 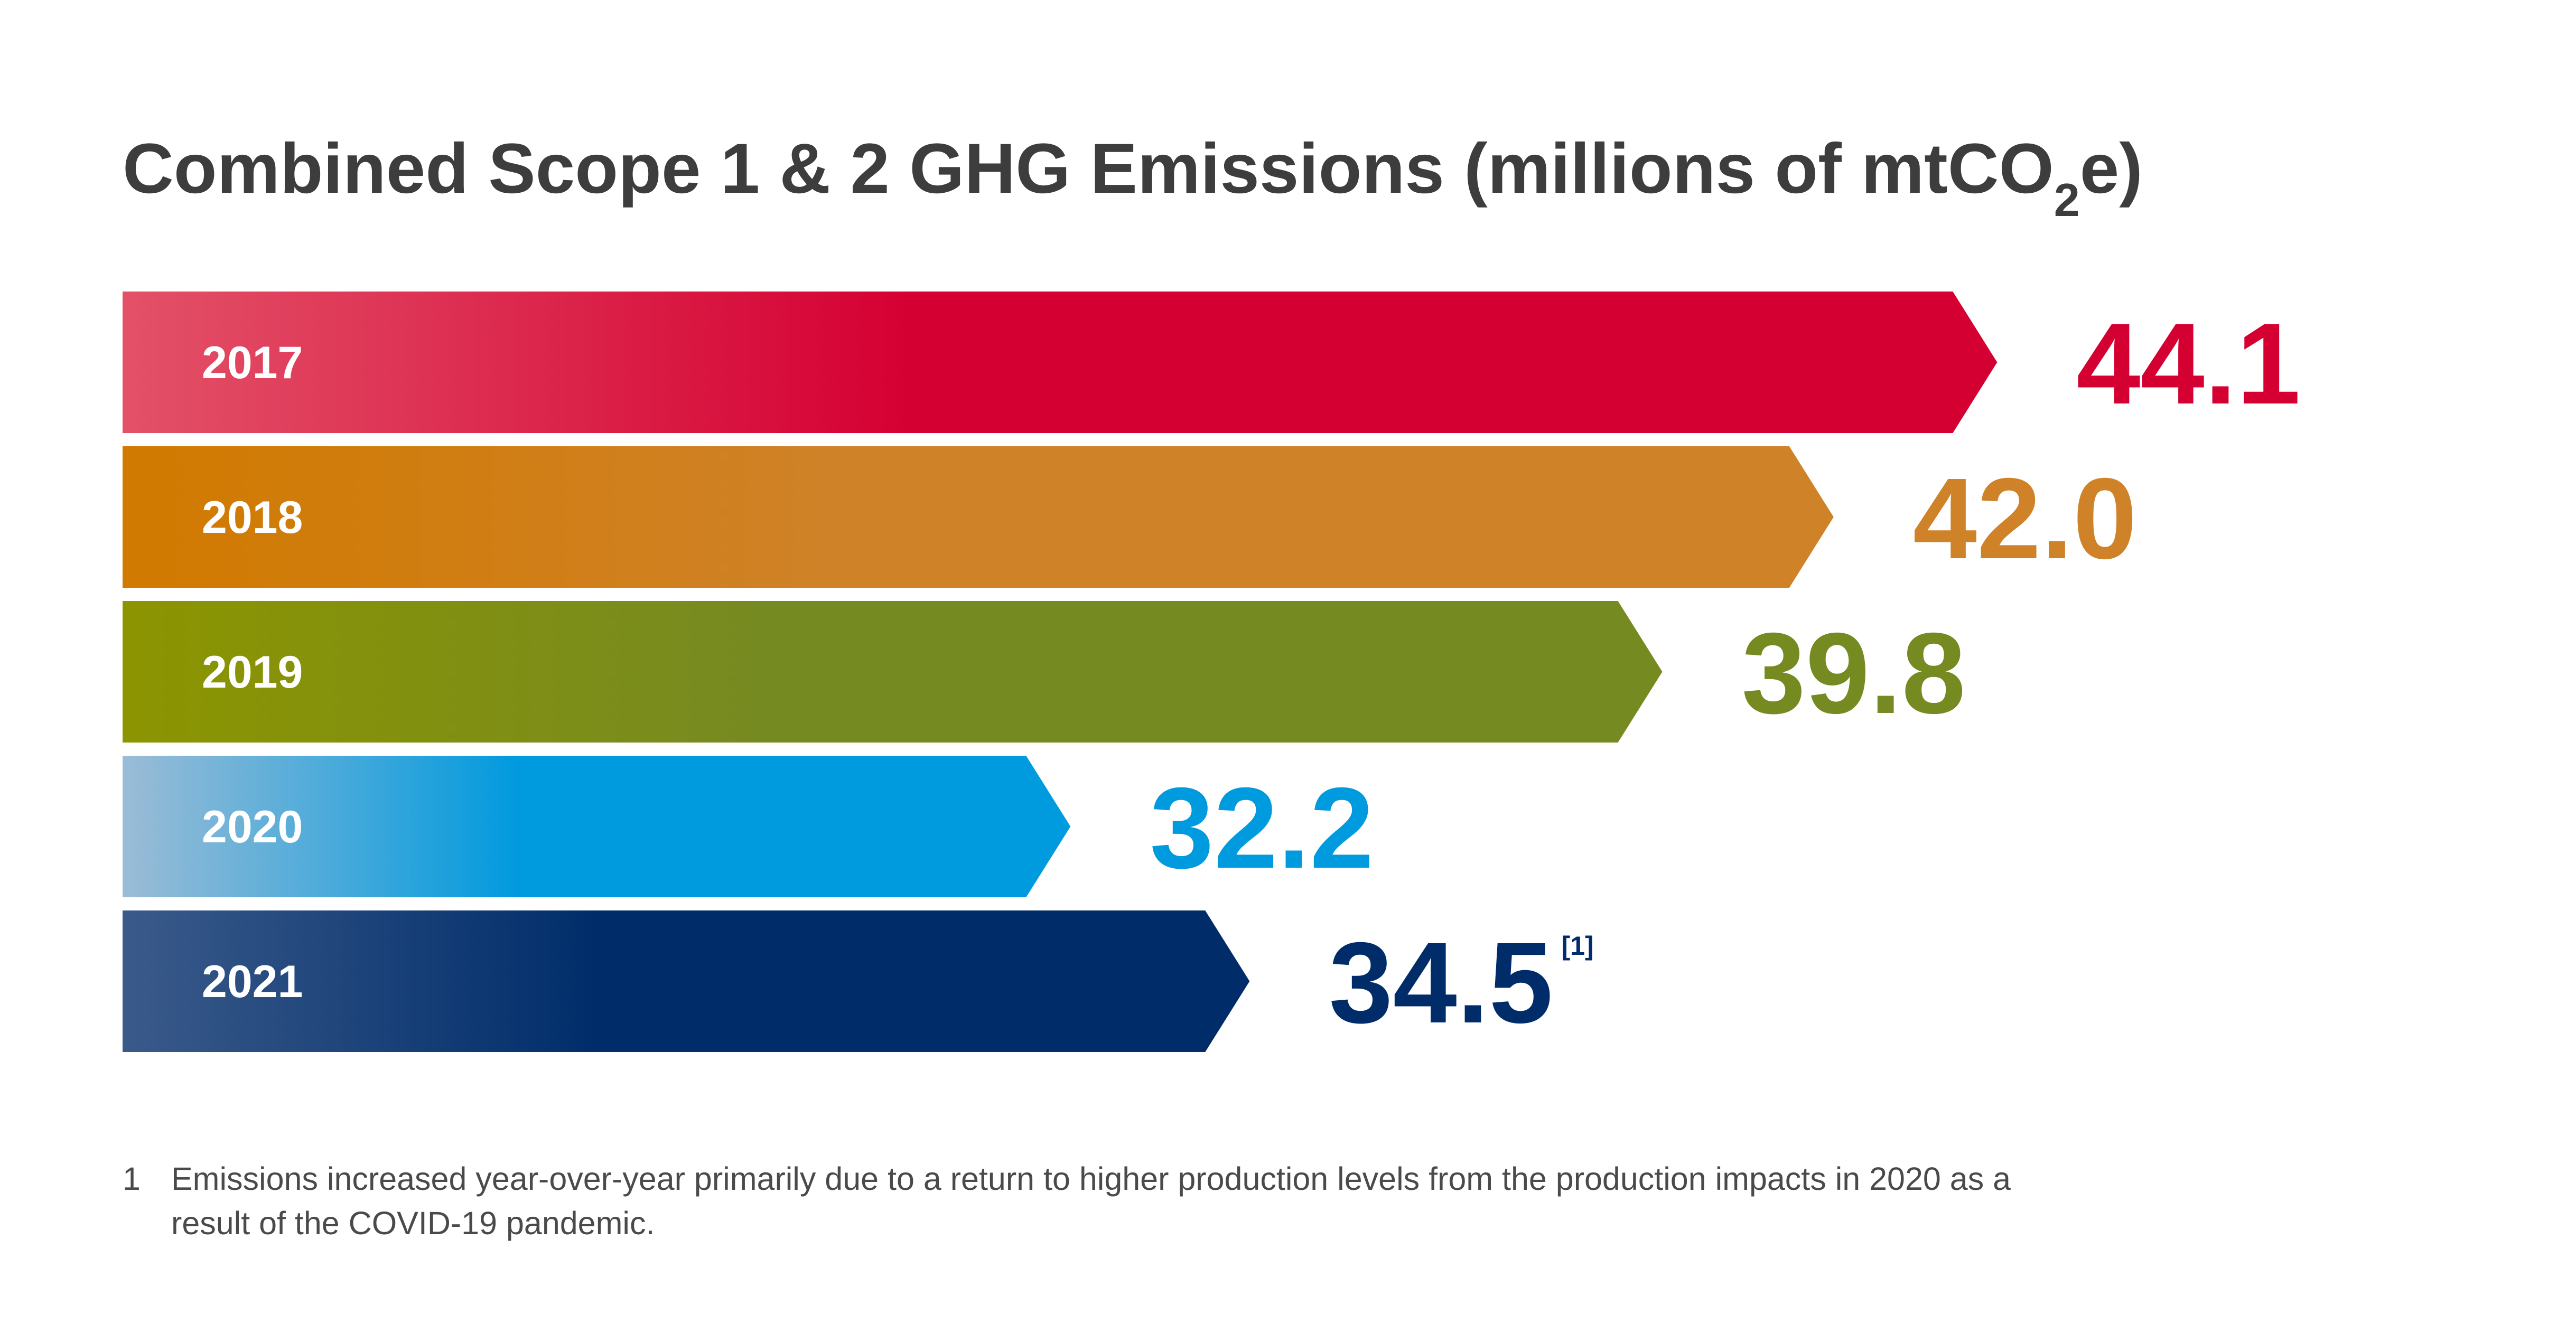 I want to click on chart-title-subscript: 2, so click(x=2067, y=200).